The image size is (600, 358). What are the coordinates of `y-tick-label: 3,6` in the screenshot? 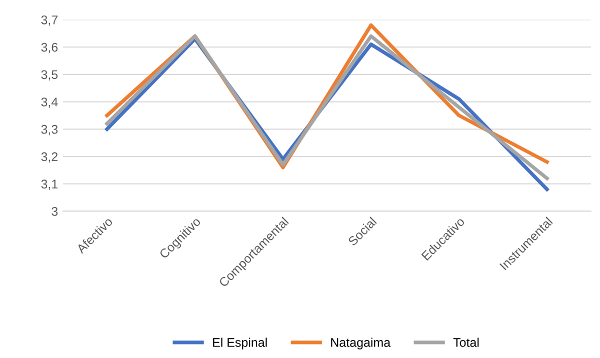 It's located at (49, 48).